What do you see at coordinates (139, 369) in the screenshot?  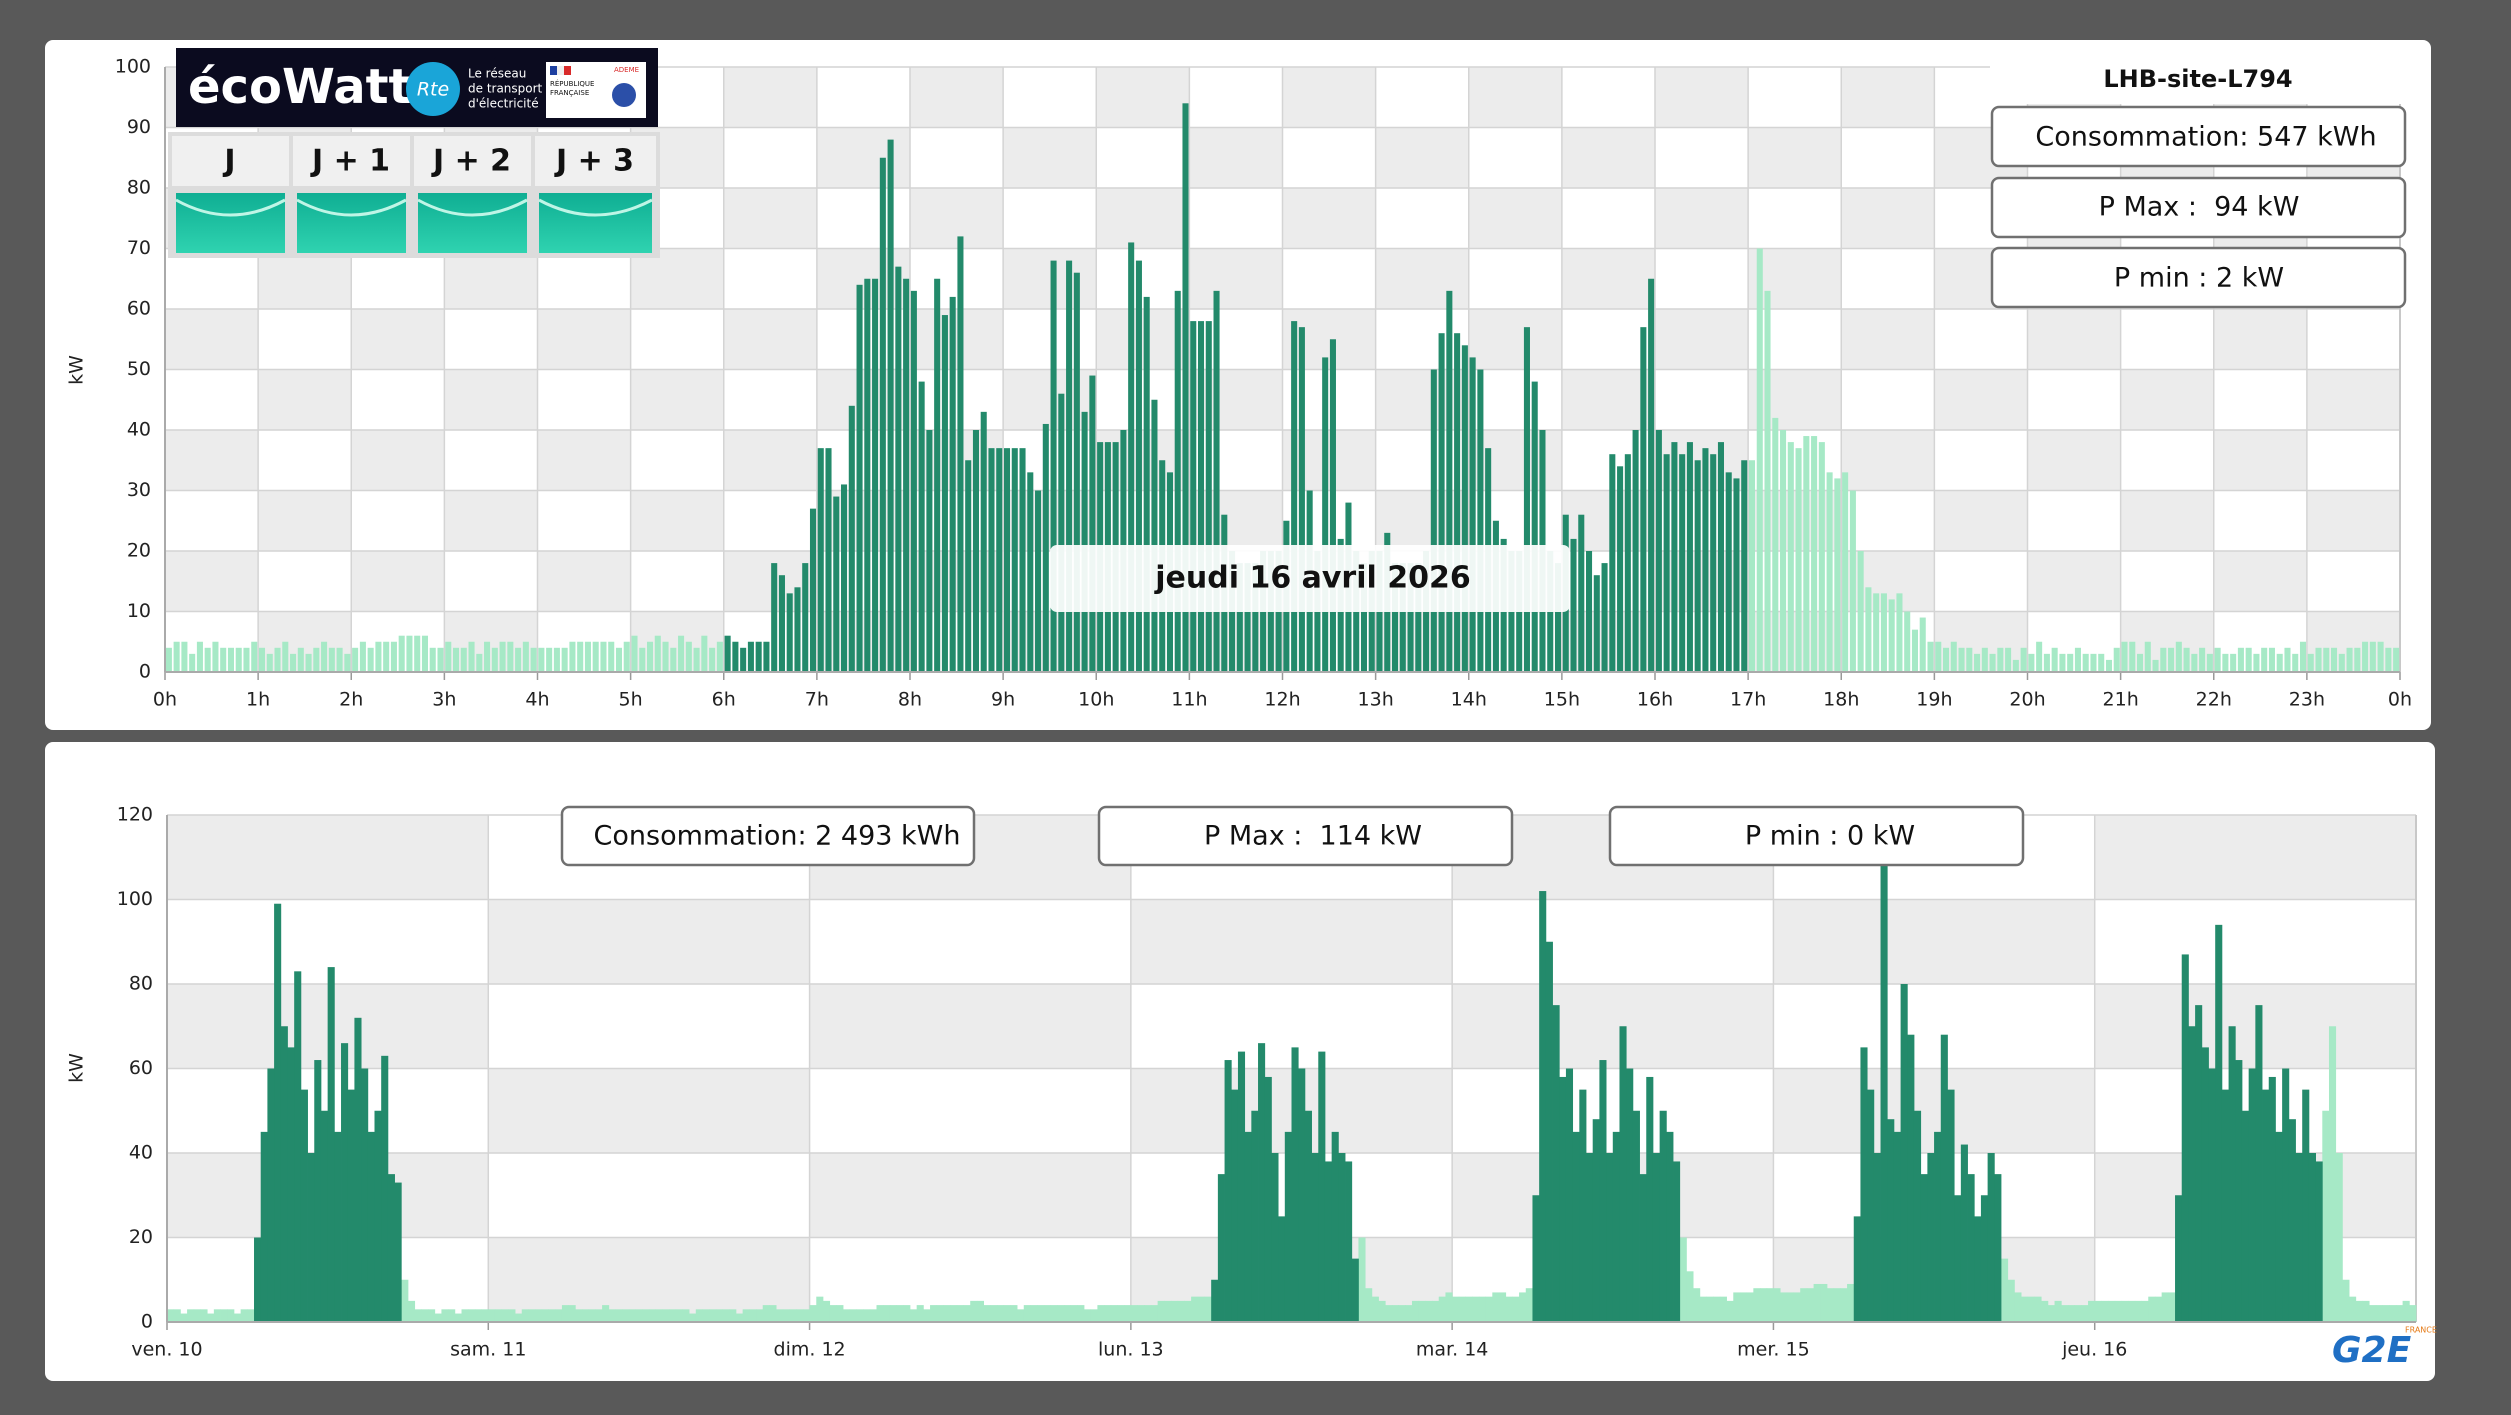 I see `y-tick-label: 50` at bounding box center [139, 369].